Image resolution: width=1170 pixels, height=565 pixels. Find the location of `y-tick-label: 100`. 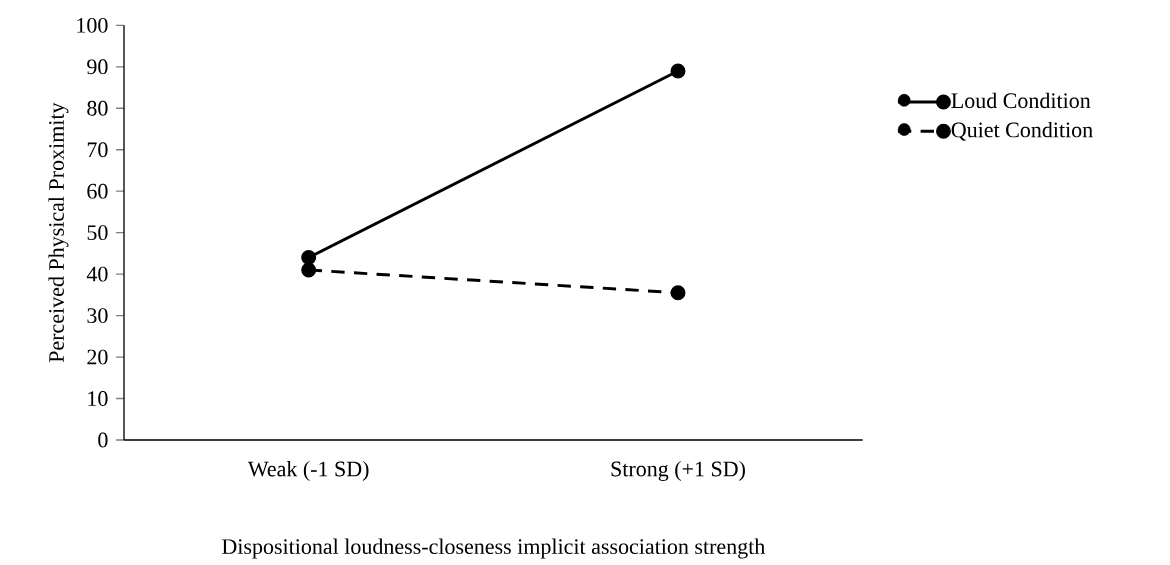

y-tick-label: 100 is located at coordinates (92, 25).